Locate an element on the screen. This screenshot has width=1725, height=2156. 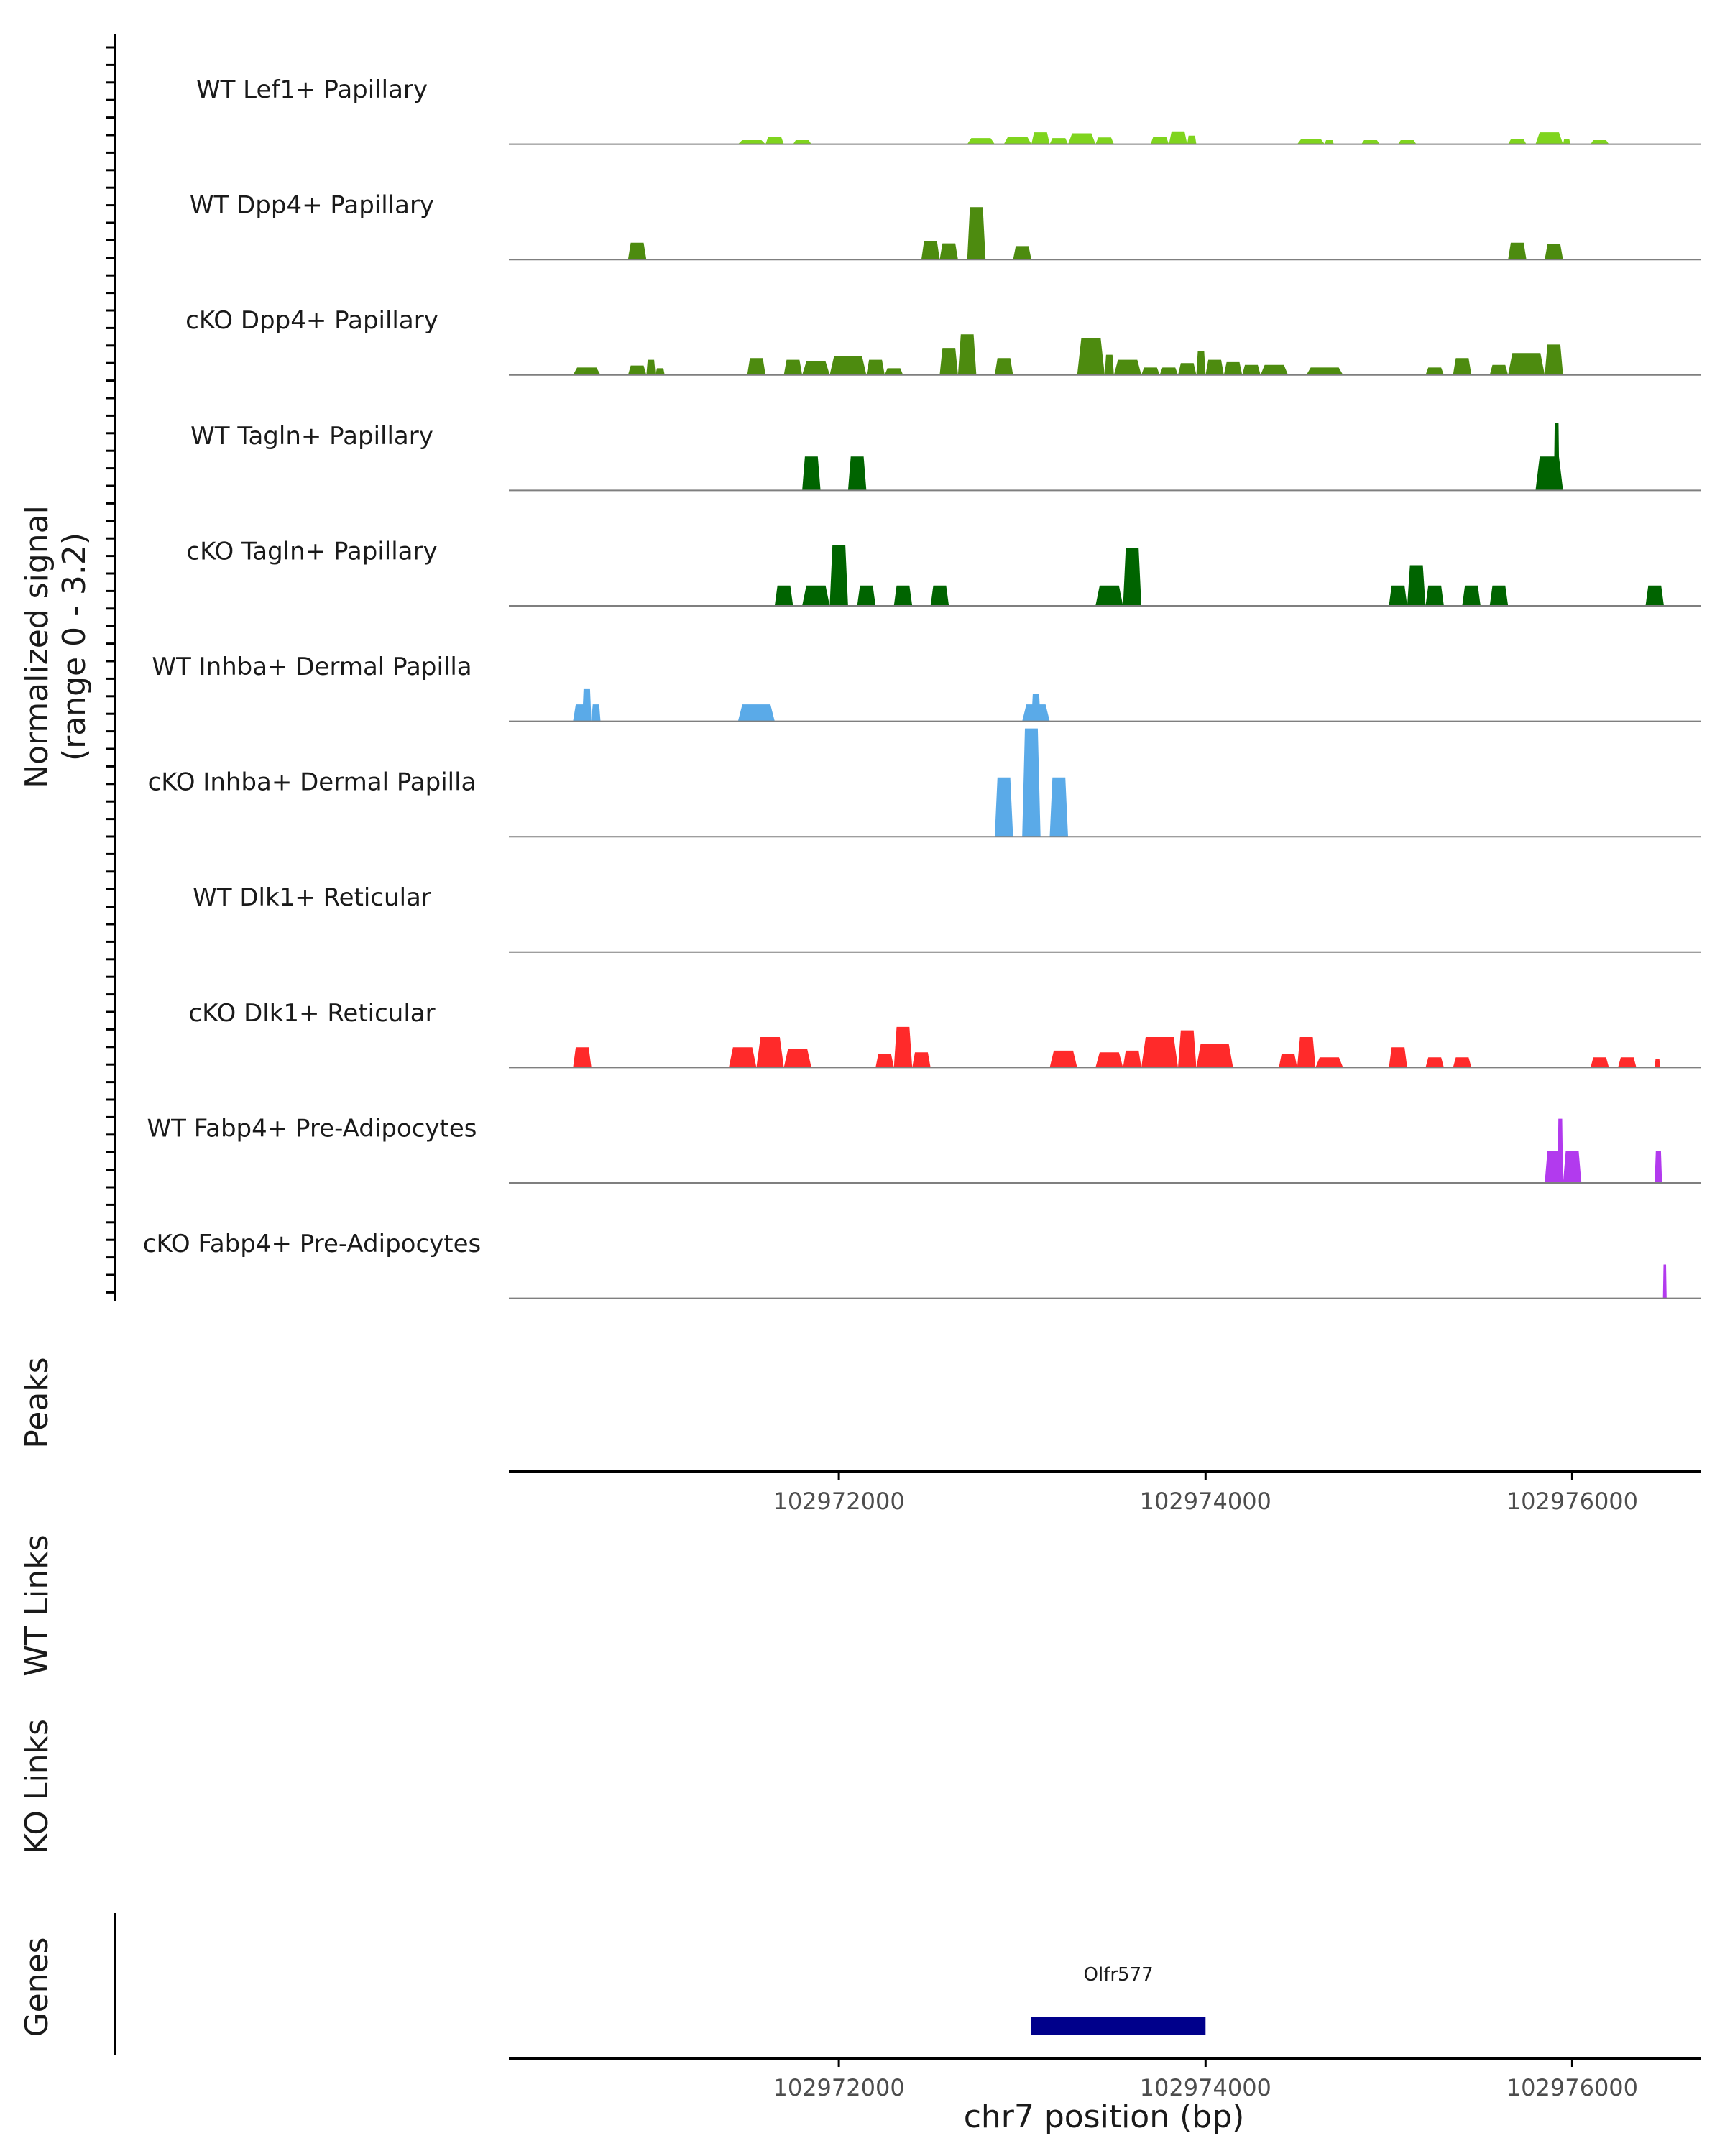
track-label: cKO Fabp4+ Pre-Adipocytes is located at coordinates (312, 1244).